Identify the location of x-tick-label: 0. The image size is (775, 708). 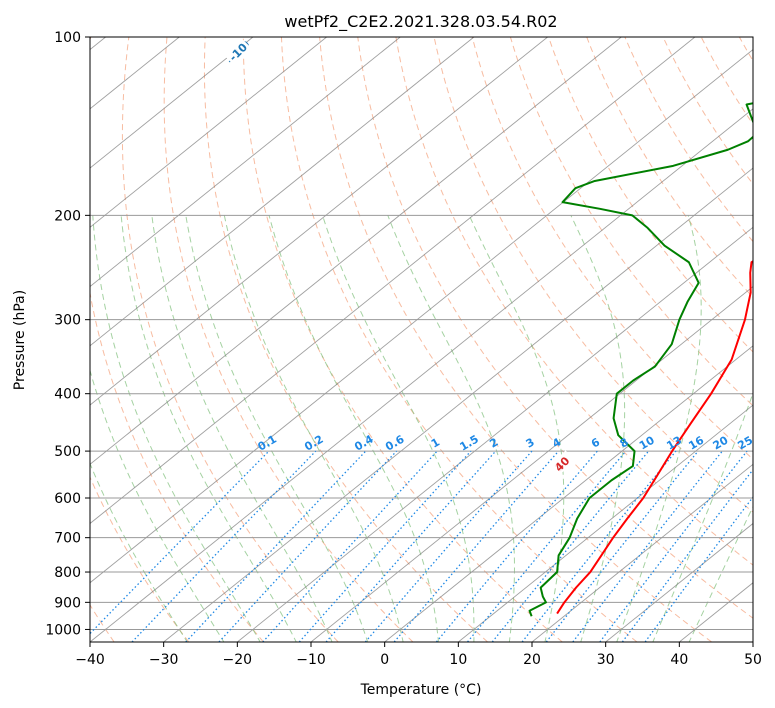
(384, 660).